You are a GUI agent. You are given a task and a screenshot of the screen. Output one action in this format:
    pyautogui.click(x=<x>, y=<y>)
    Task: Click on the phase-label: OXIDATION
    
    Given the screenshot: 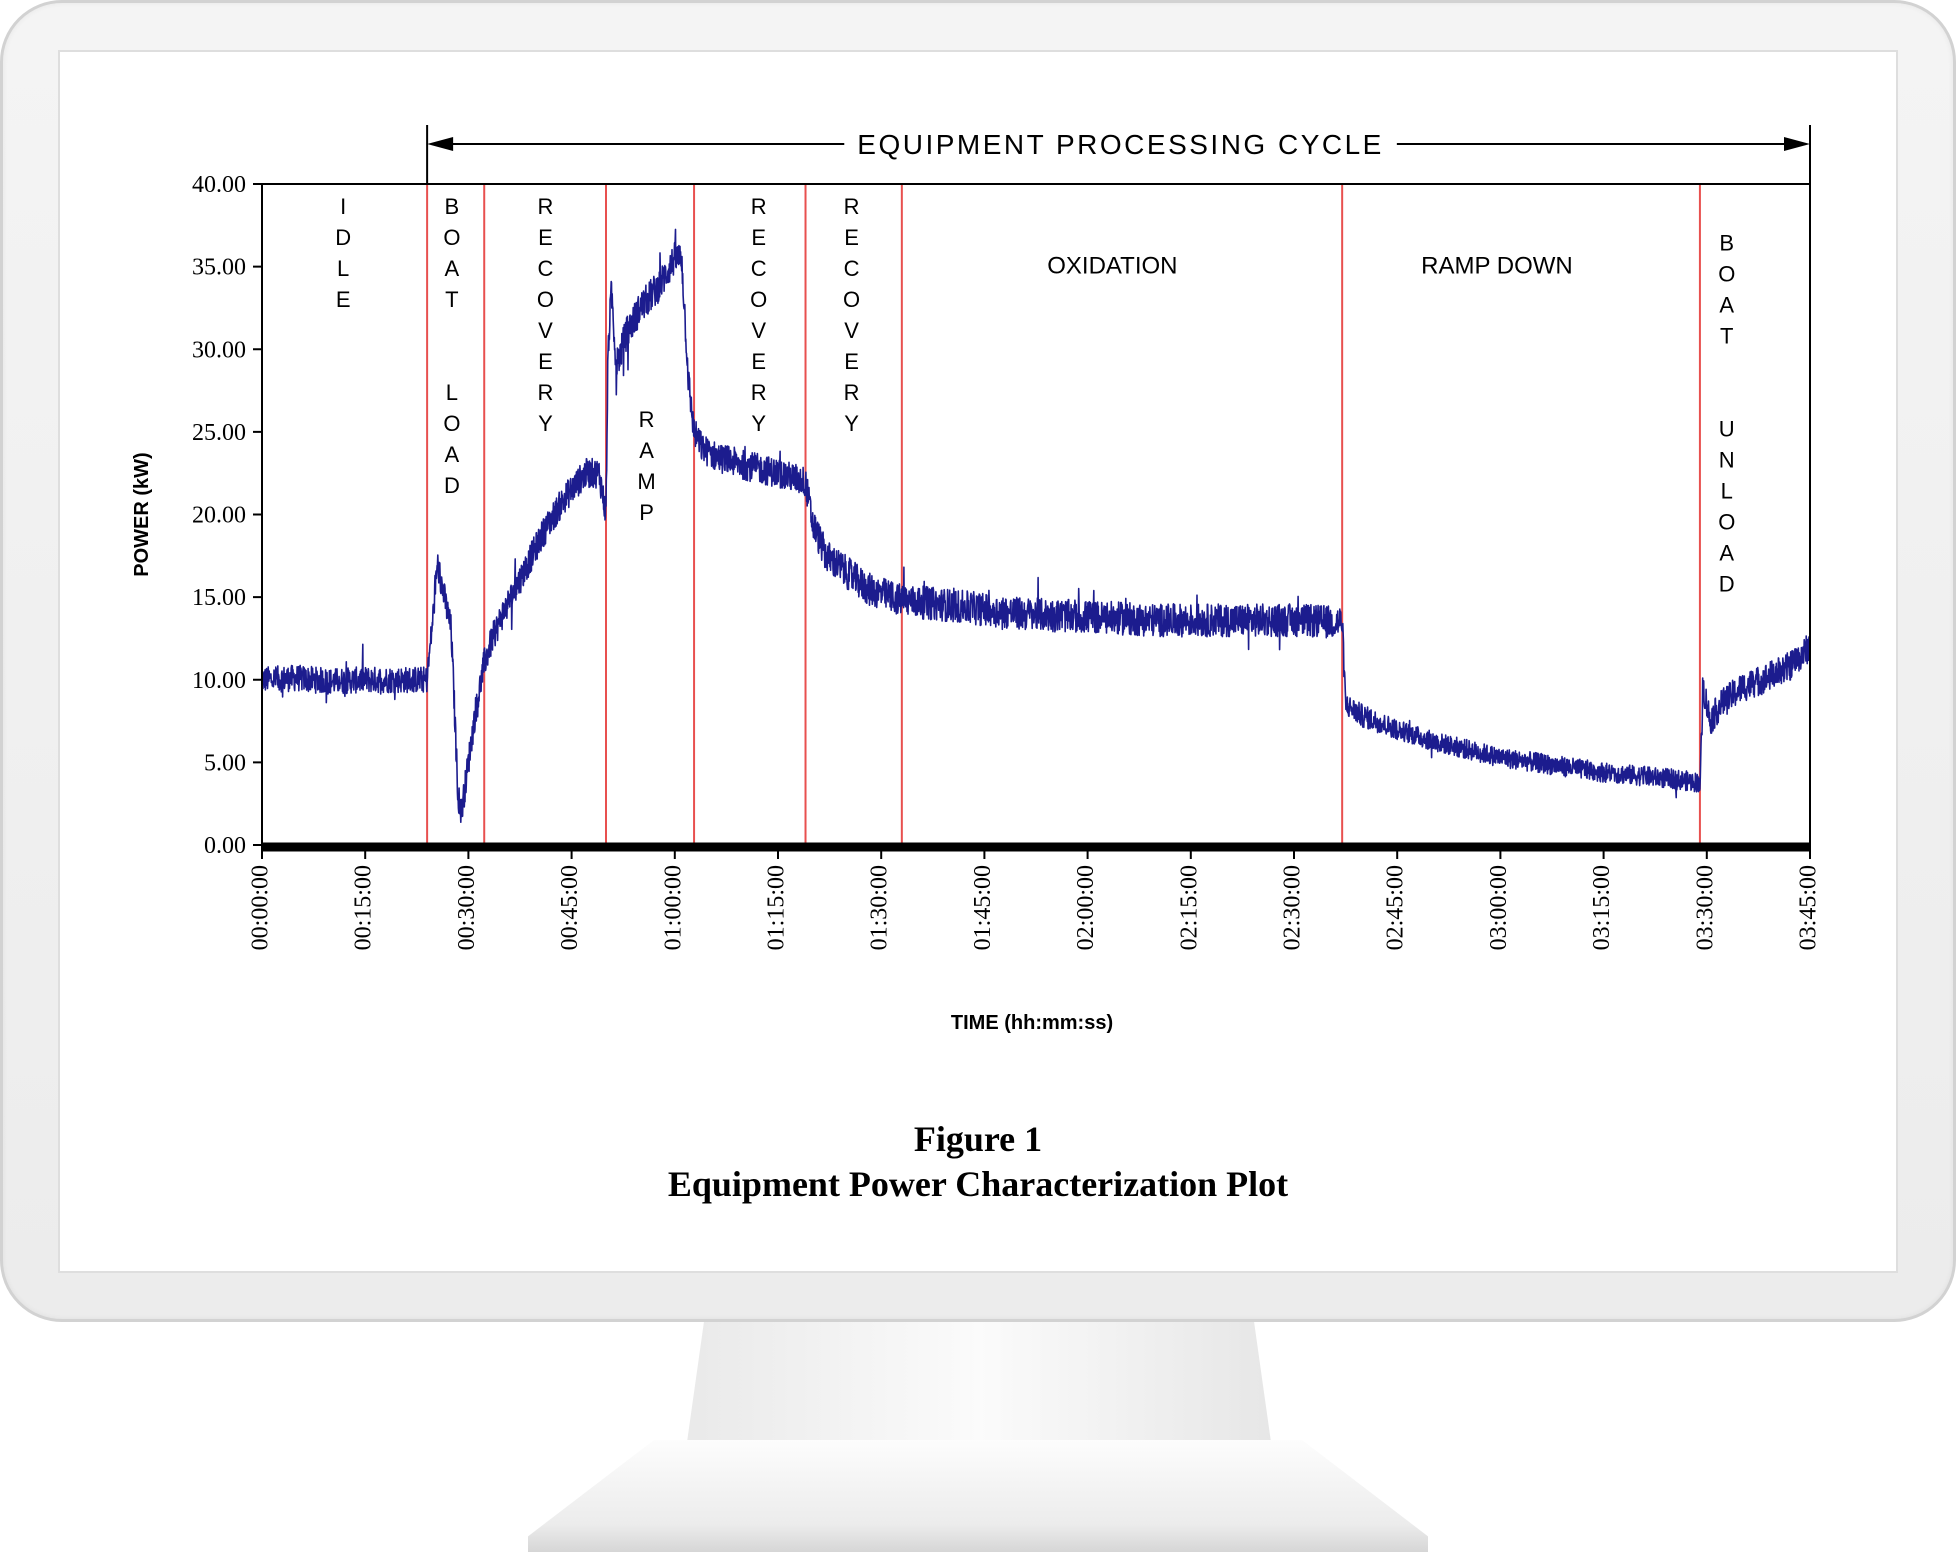 What is the action you would take?
    pyautogui.click(x=1112, y=265)
    